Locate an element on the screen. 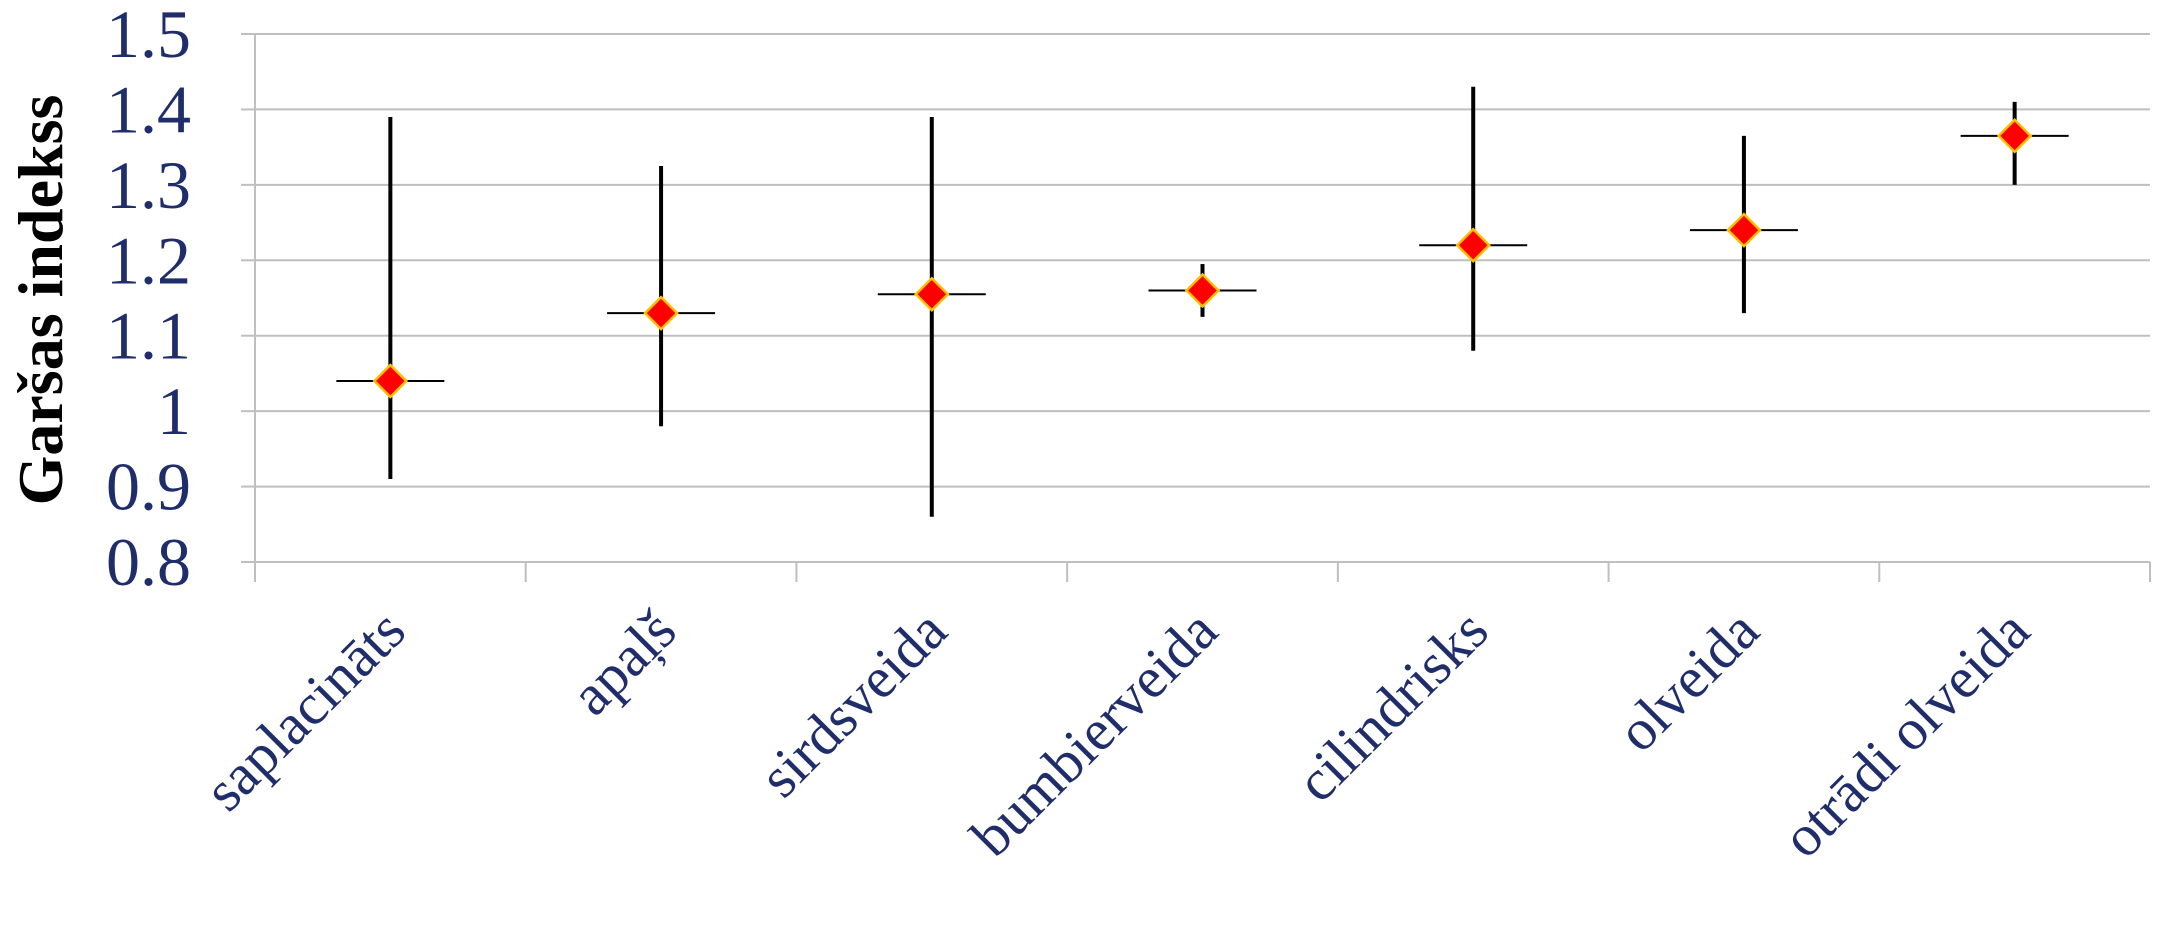 The width and height of the screenshot is (2160, 943). x-tick-label: bumbierveida is located at coordinates (1093, 732).